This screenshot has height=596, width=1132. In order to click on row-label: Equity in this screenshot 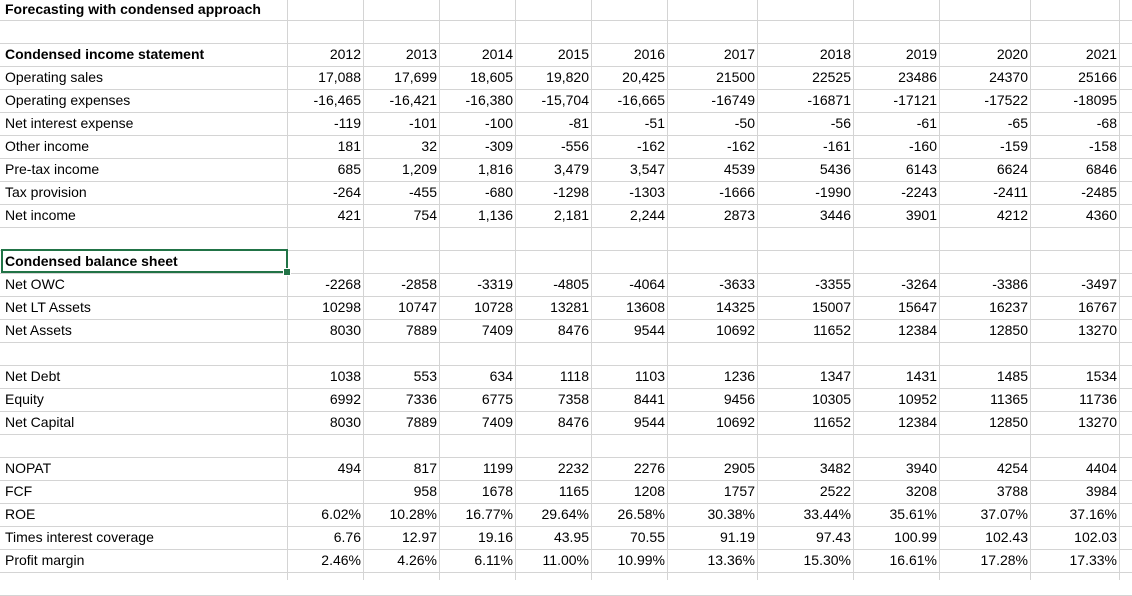, I will do `click(24, 399)`.